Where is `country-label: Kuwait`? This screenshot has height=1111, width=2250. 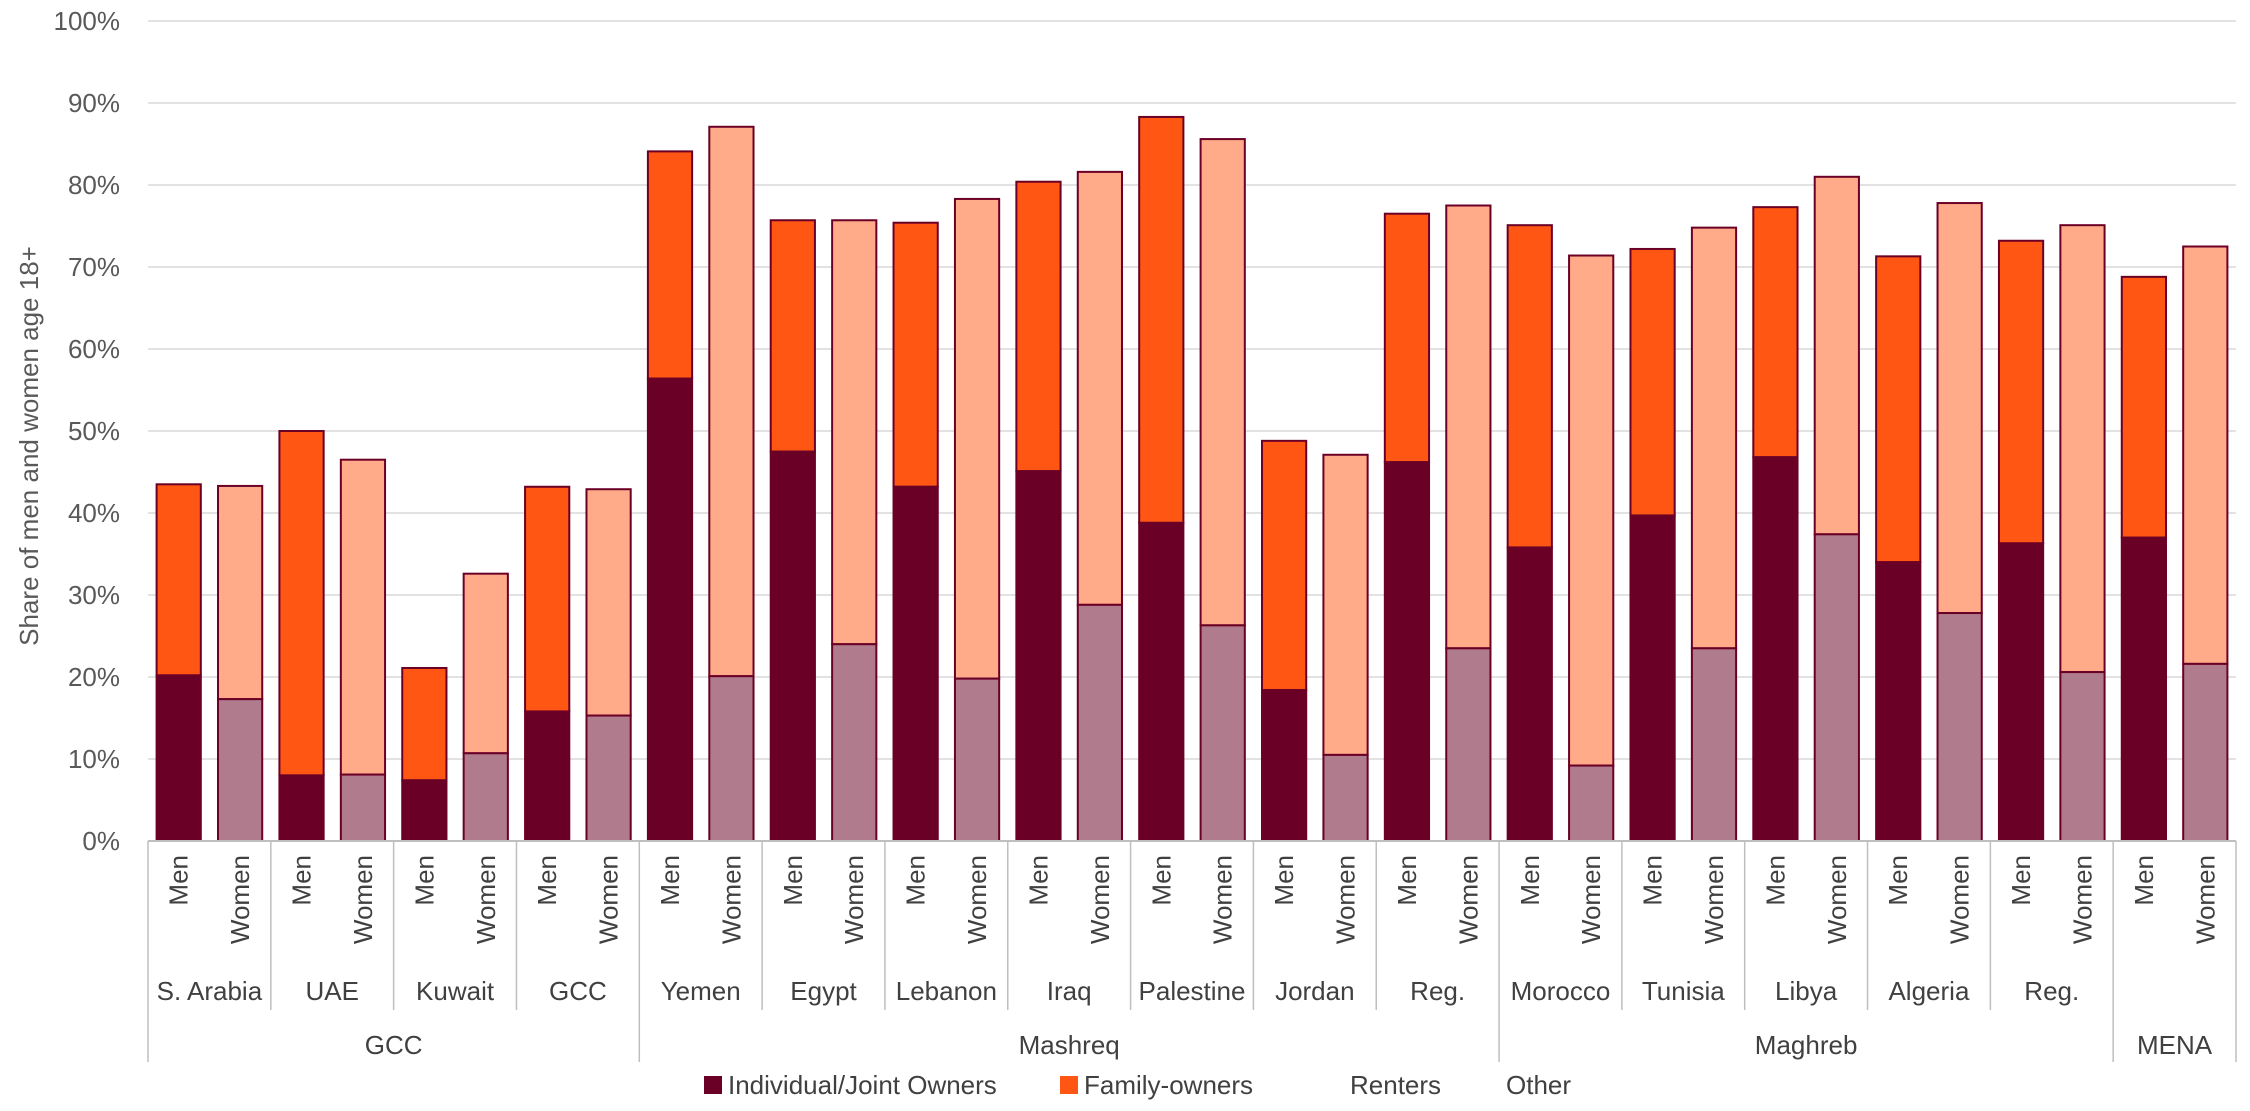
country-label: Kuwait is located at coordinates (455, 991).